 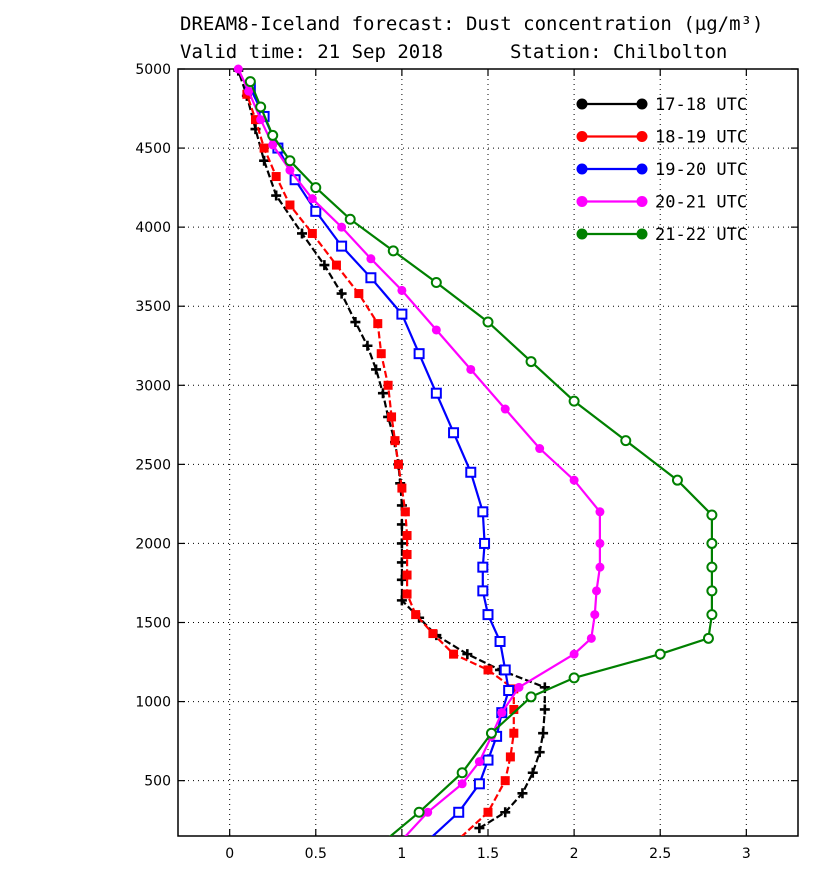 I want to click on legend-label: 20-21 UTC, so click(x=701, y=203).